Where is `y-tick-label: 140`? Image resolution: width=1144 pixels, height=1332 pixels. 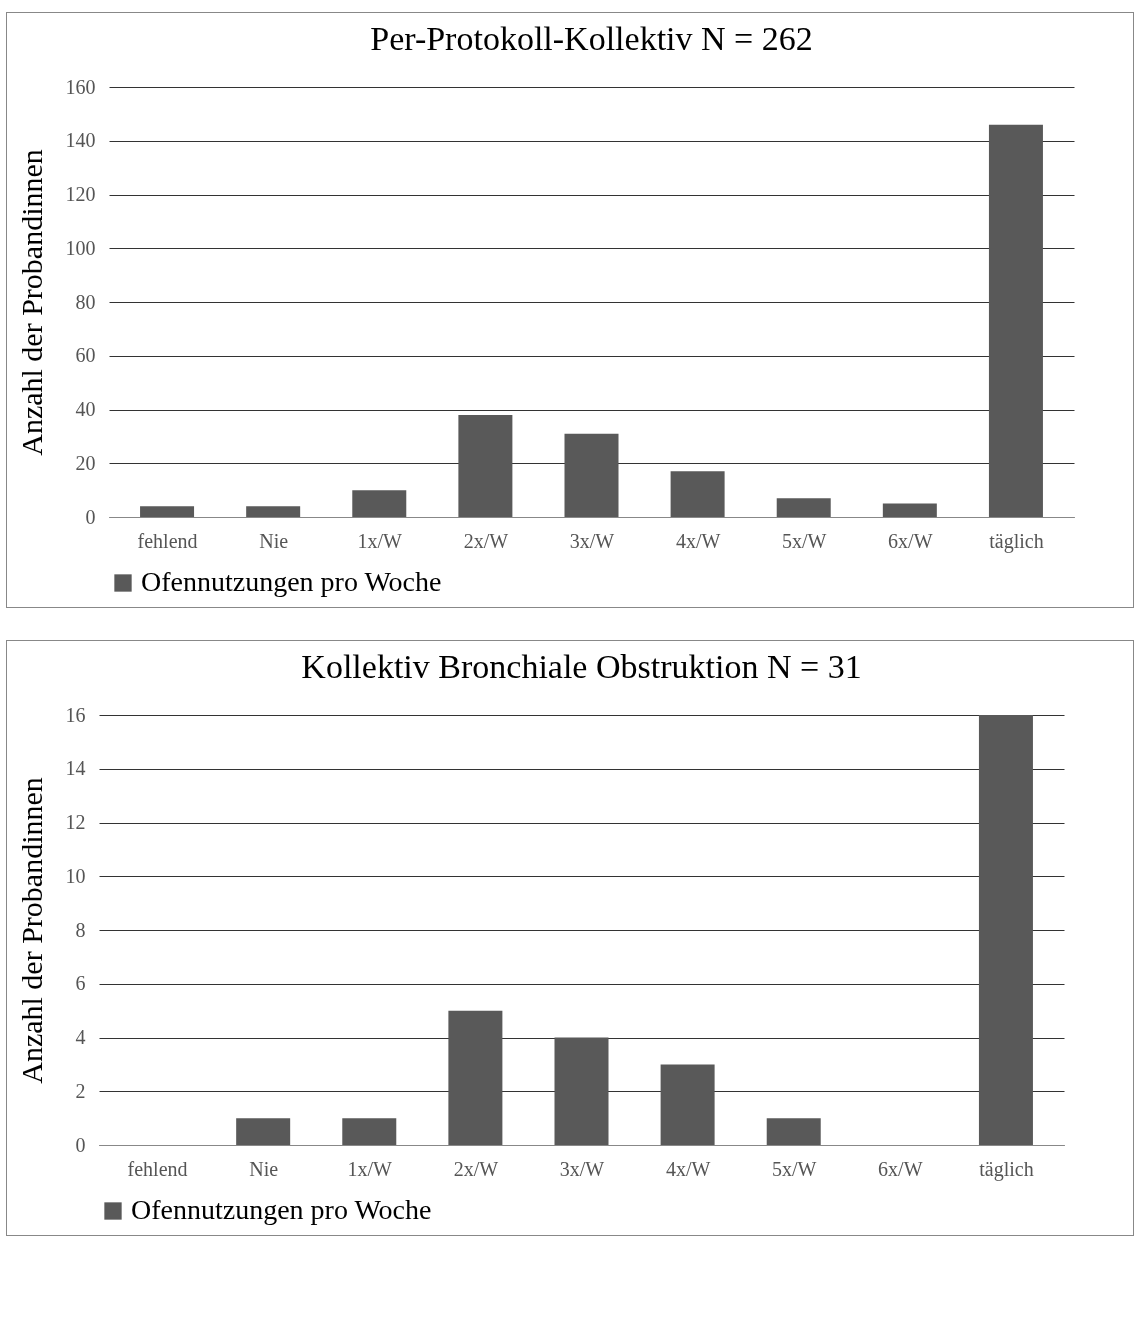
y-tick-label: 140 is located at coordinates (80, 140).